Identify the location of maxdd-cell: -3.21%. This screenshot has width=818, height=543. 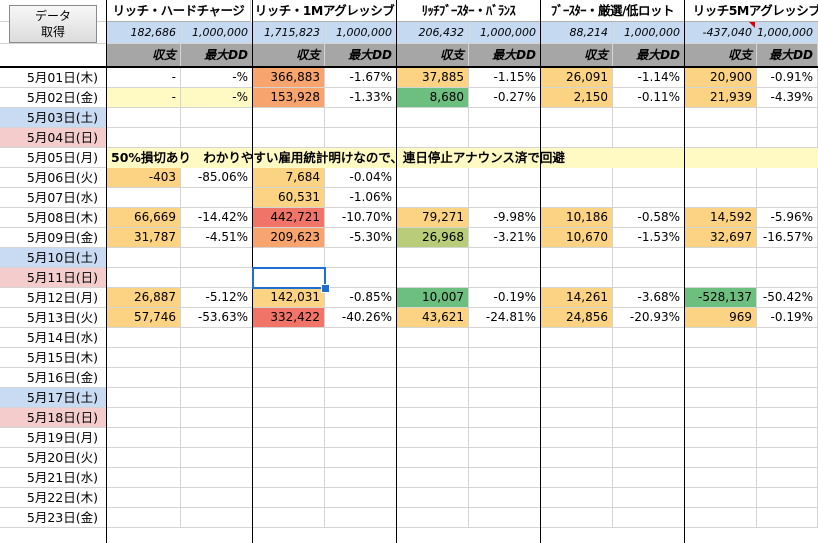
(505, 238).